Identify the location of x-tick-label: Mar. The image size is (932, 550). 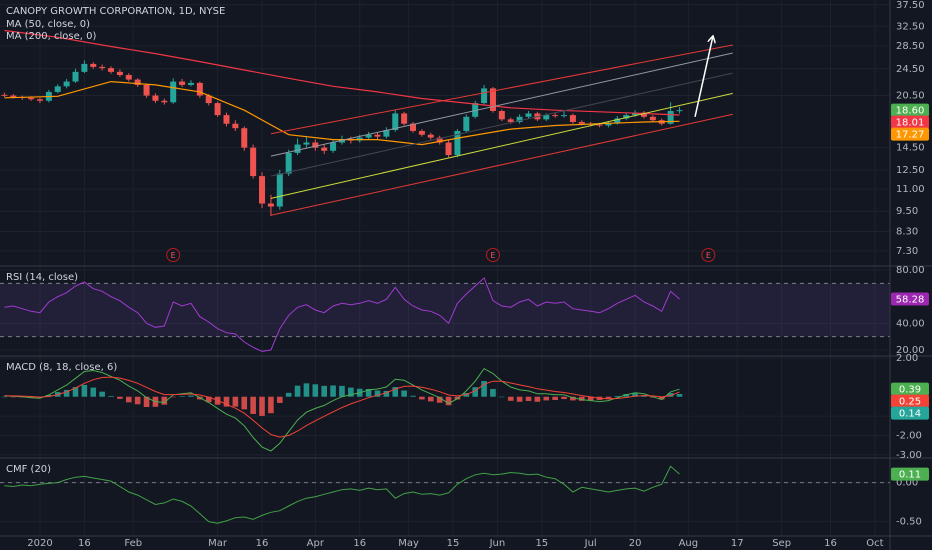
(218, 543).